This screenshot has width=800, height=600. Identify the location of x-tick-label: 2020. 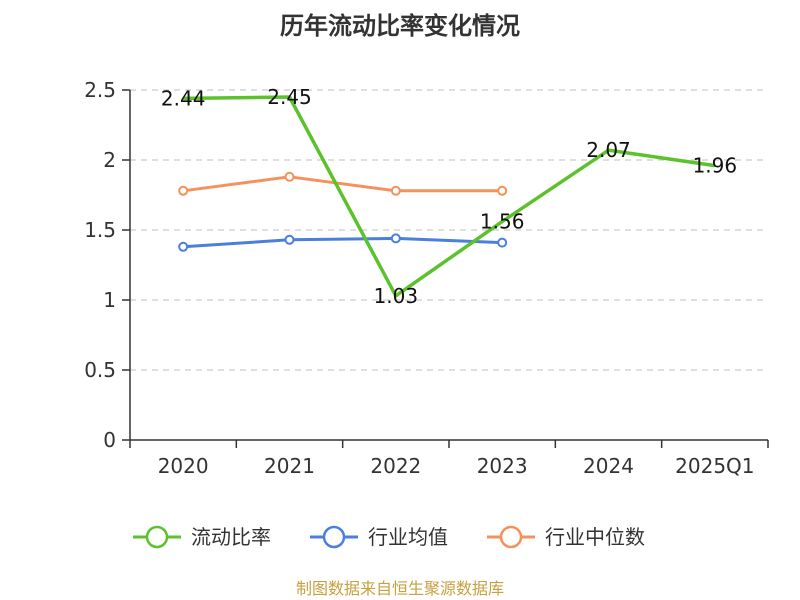
(183, 466).